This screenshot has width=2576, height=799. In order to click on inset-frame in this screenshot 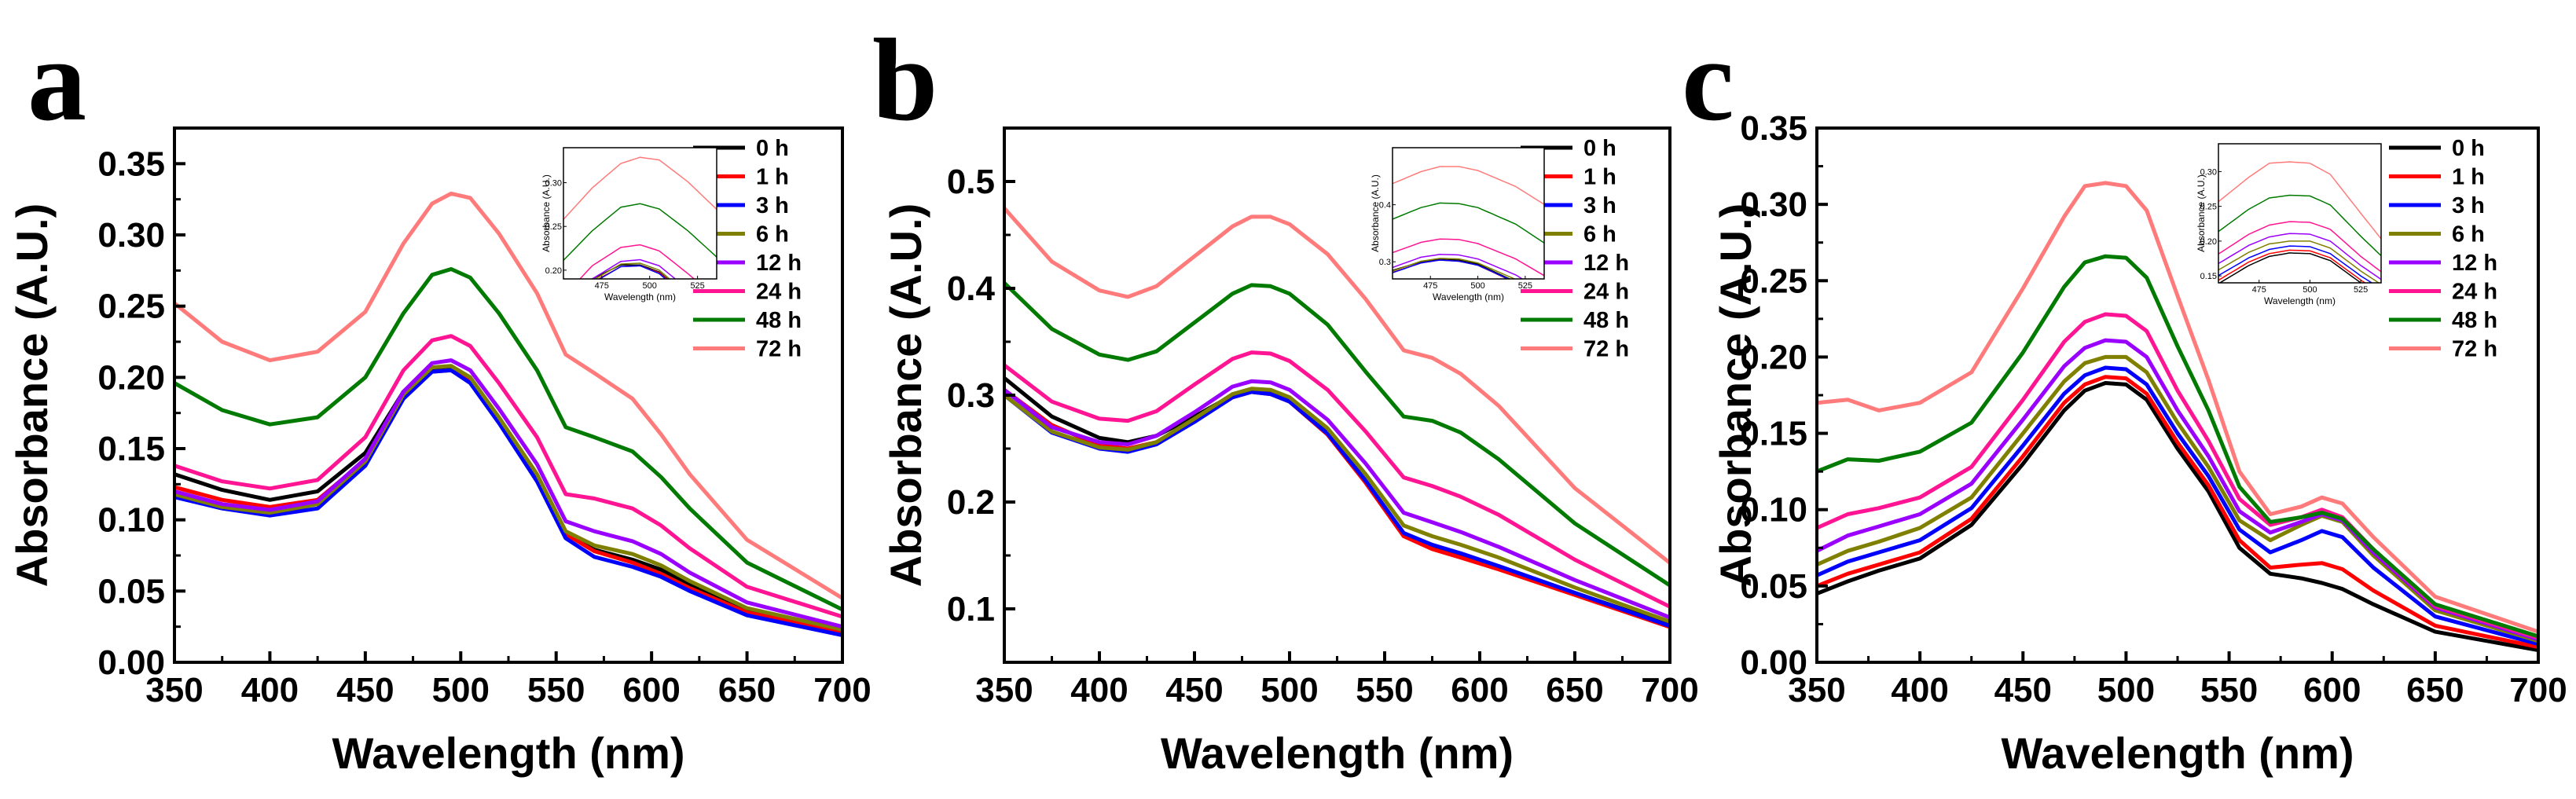, I will do `click(2300, 213)`.